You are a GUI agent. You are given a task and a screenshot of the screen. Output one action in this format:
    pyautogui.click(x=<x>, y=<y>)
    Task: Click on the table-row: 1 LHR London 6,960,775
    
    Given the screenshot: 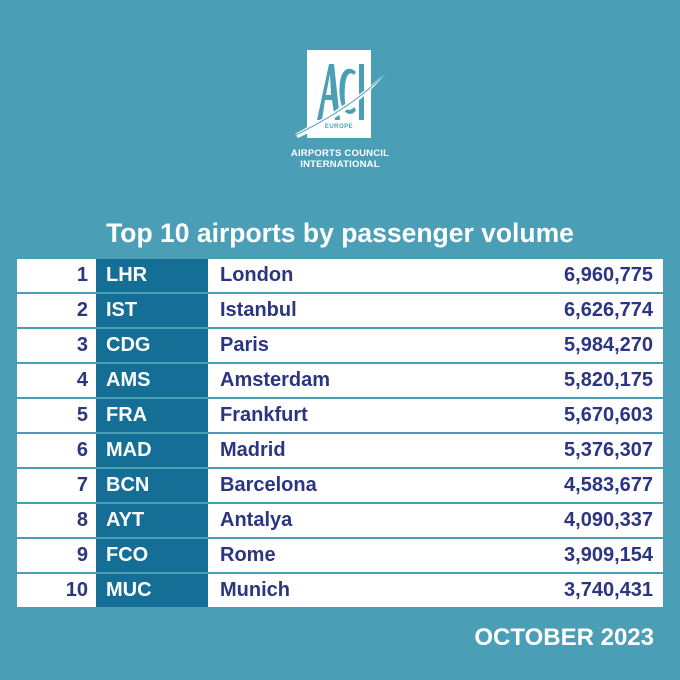 What is the action you would take?
    pyautogui.click(x=340, y=275)
    